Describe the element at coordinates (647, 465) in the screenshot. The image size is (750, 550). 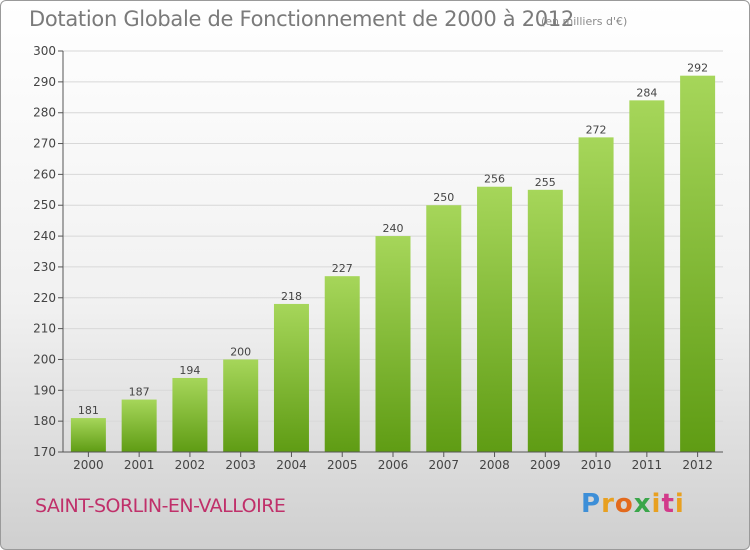
I see `x-tick-label: 2011` at that location.